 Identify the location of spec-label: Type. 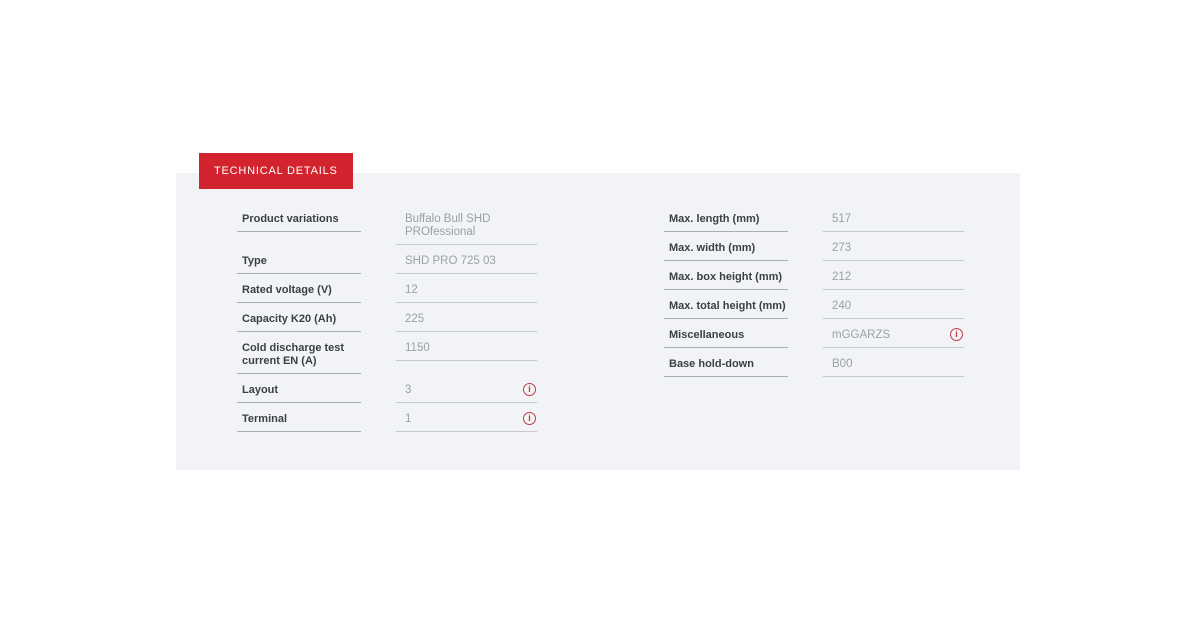
(299, 264).